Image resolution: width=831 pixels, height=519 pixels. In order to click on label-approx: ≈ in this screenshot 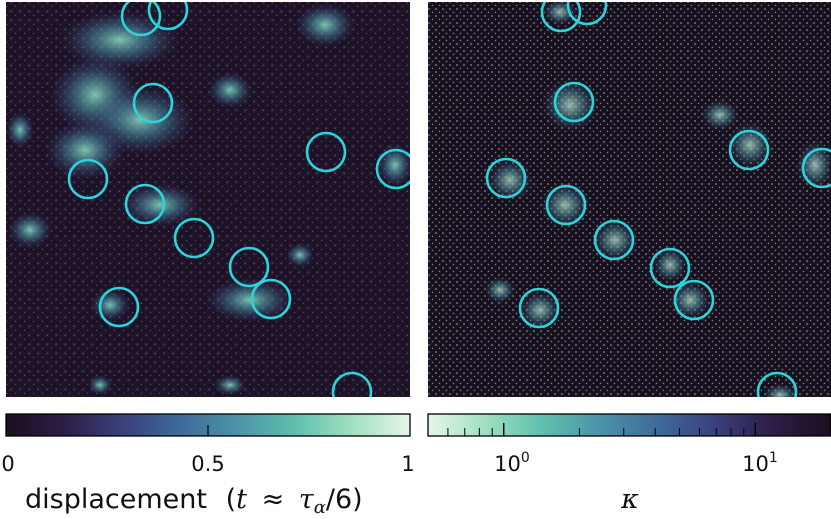, I will do `click(273, 499)`.